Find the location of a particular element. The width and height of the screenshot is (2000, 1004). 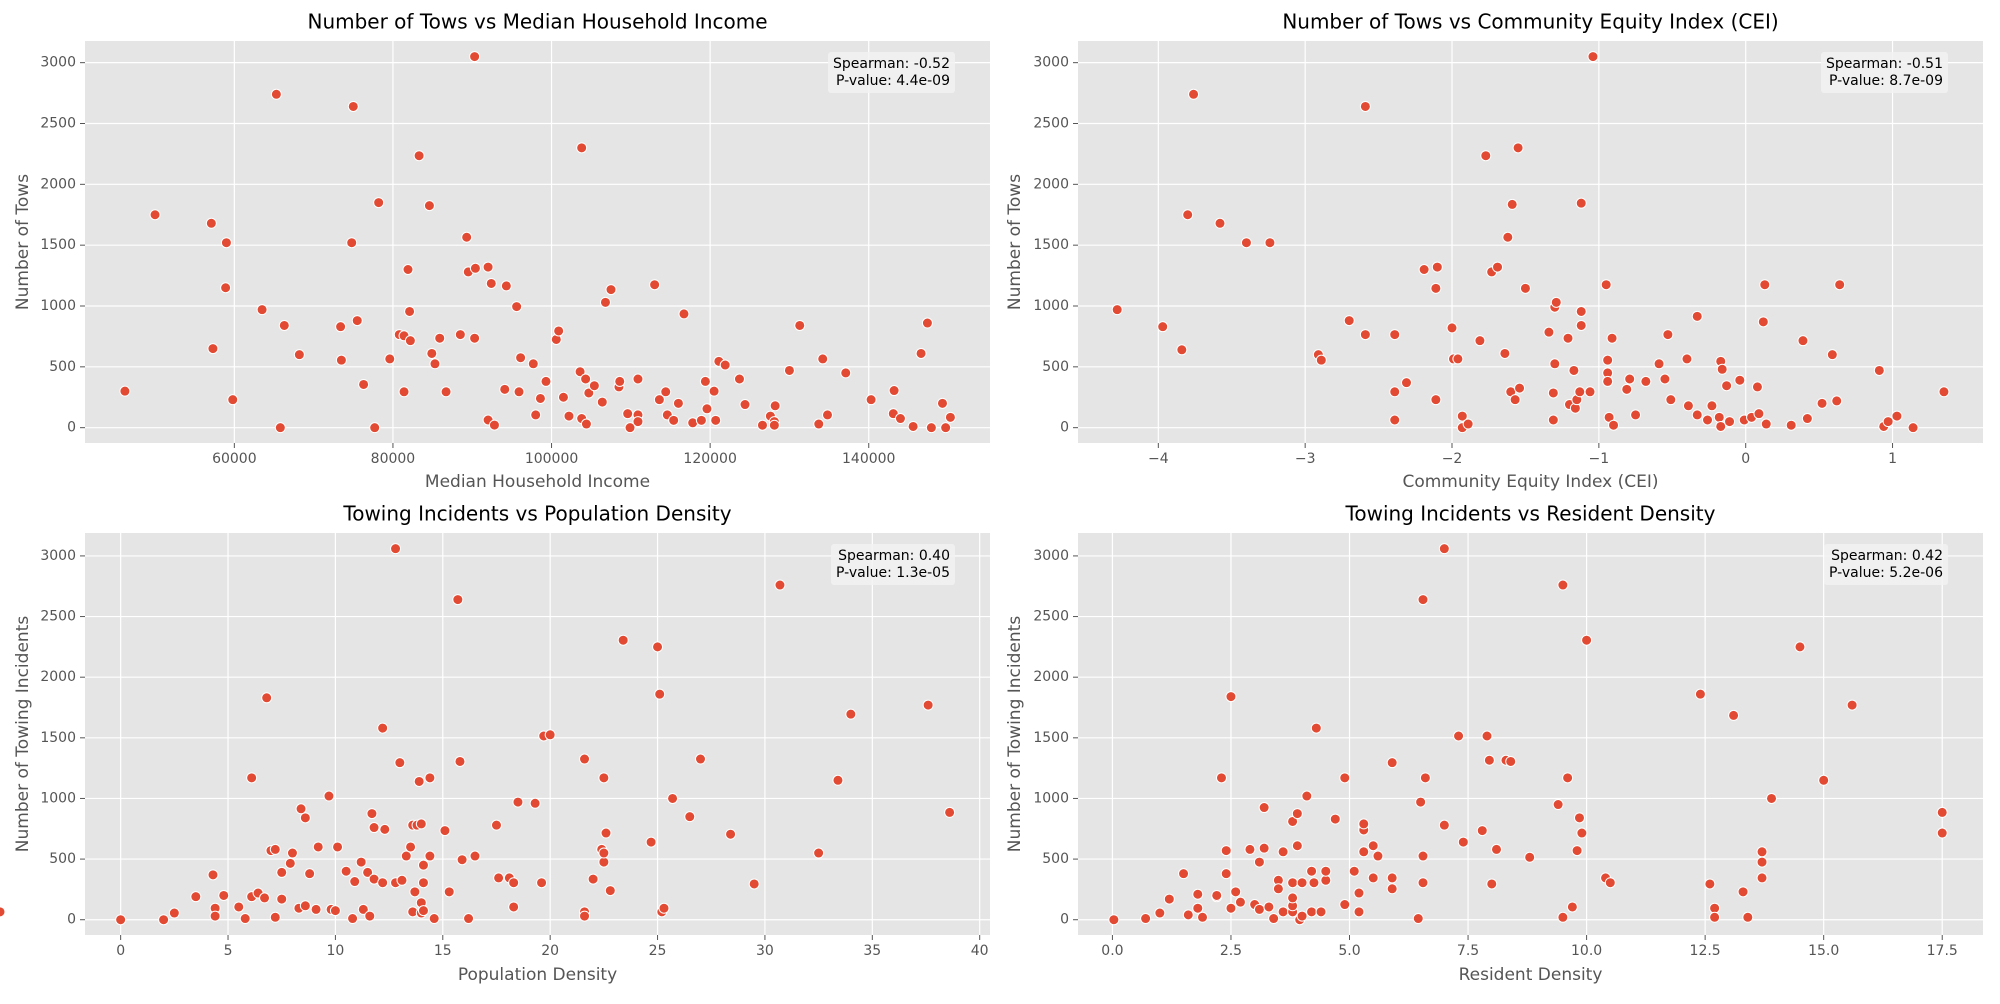

x-tick-label: 40 is located at coordinates (980, 951).